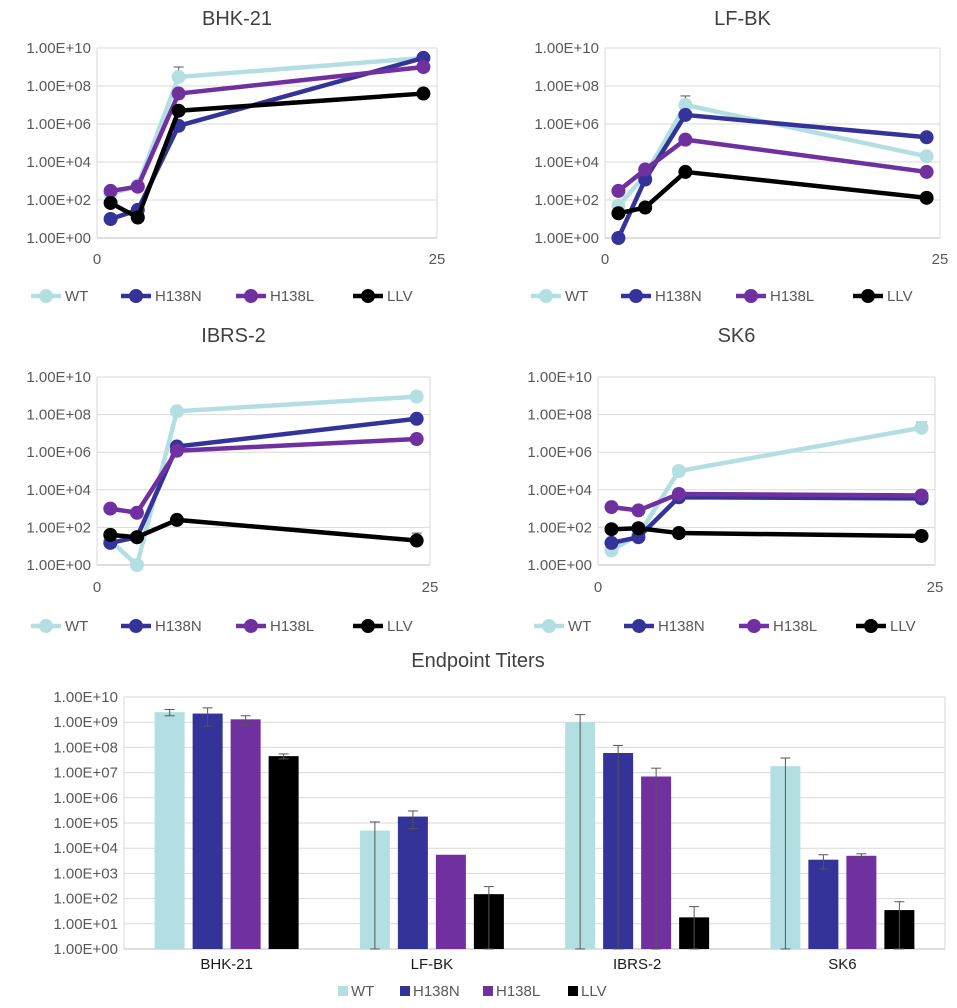 The height and width of the screenshot is (1008, 957). I want to click on legend-label: H138L, so click(292, 296).